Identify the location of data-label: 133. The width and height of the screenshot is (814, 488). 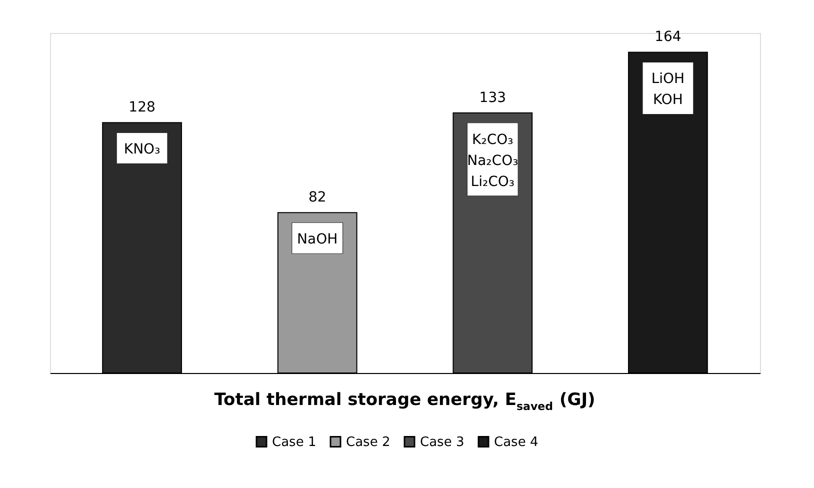
(492, 98).